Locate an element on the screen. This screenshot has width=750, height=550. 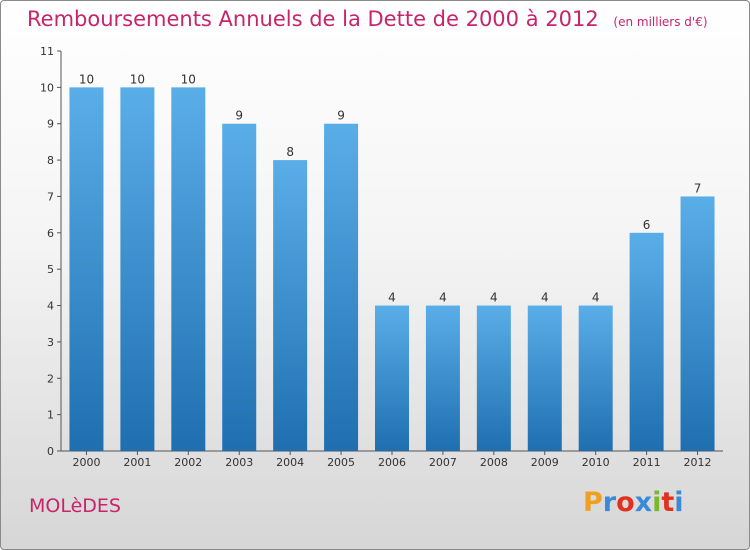
x-tick-label: 2011 is located at coordinates (647, 462).